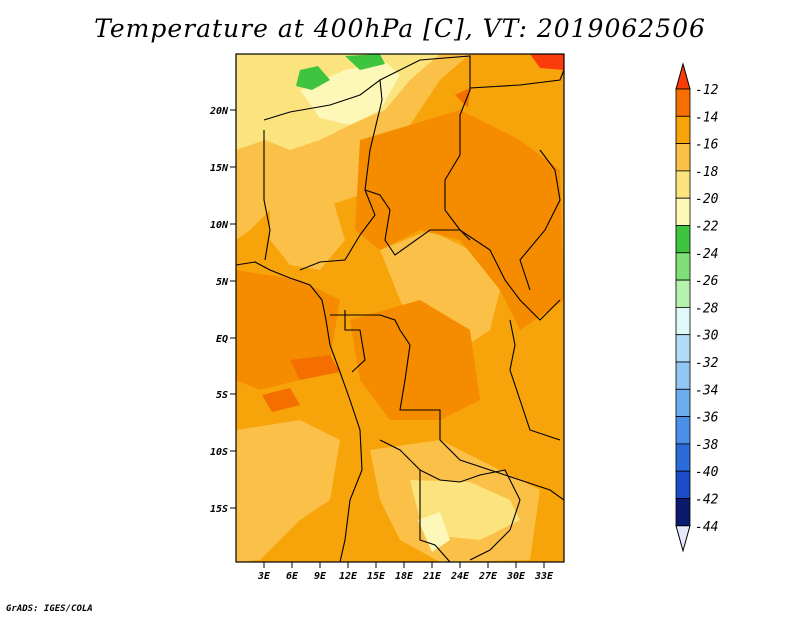 The height and width of the screenshot is (618, 800). What do you see at coordinates (460, 576) in the screenshot?
I see `lon-label: 24E` at bounding box center [460, 576].